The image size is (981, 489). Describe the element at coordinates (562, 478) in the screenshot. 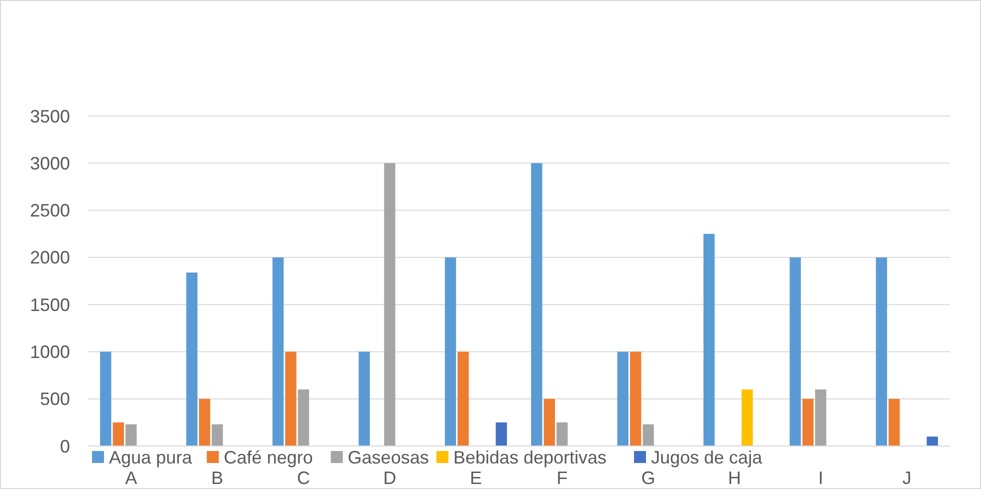

I see `x-tick-label: F` at that location.